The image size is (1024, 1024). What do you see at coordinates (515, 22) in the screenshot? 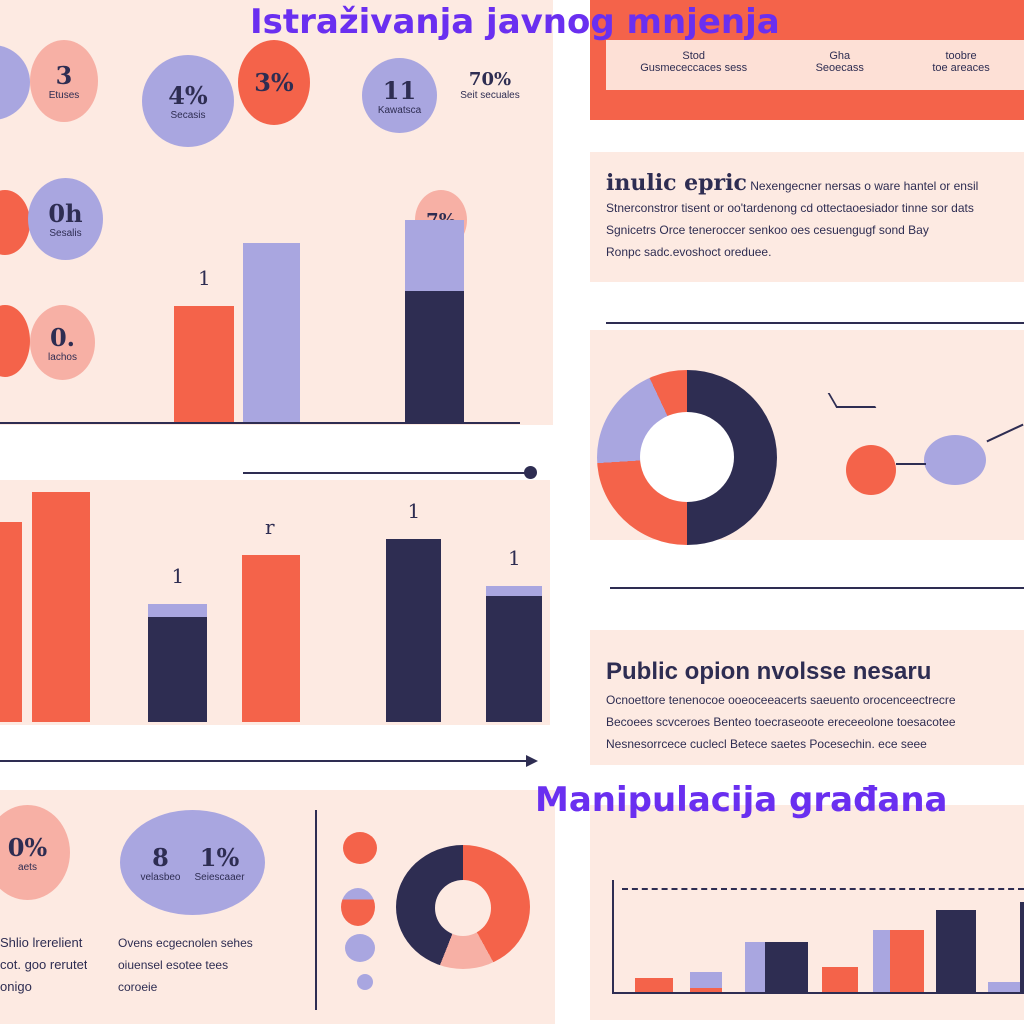
I see `main-title: Istraživanja javnog mnjenja` at bounding box center [515, 22].